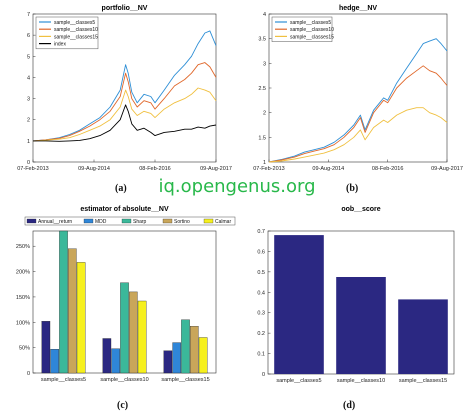 The height and width of the screenshot is (413, 474). I want to click on bar-Sharp-sample__classes5, so click(63, 302).